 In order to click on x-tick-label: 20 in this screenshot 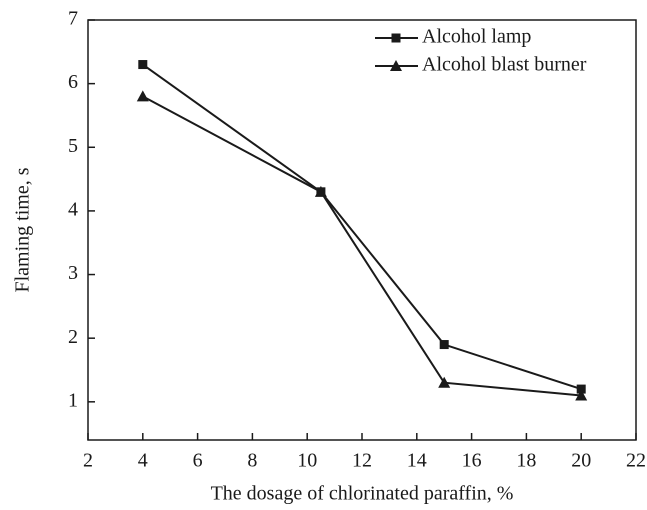, I will do `click(581, 461)`.